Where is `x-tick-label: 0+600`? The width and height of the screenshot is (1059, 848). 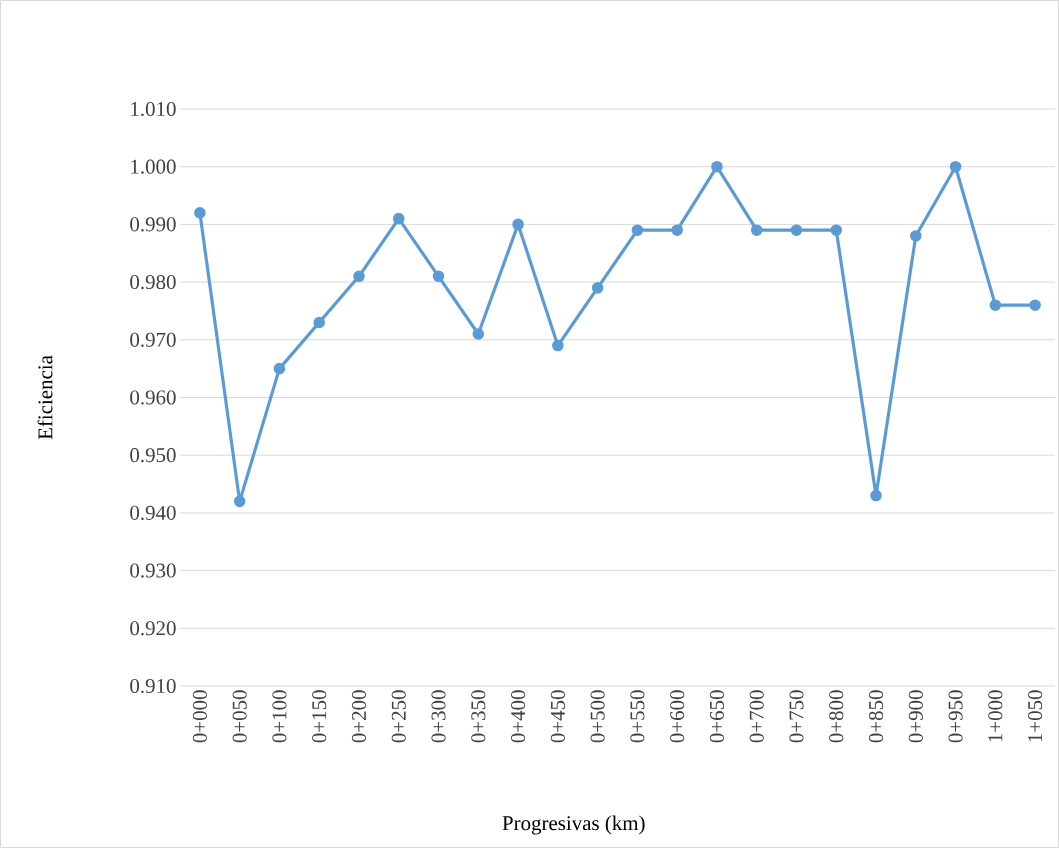 x-tick-label: 0+600 is located at coordinates (677, 716).